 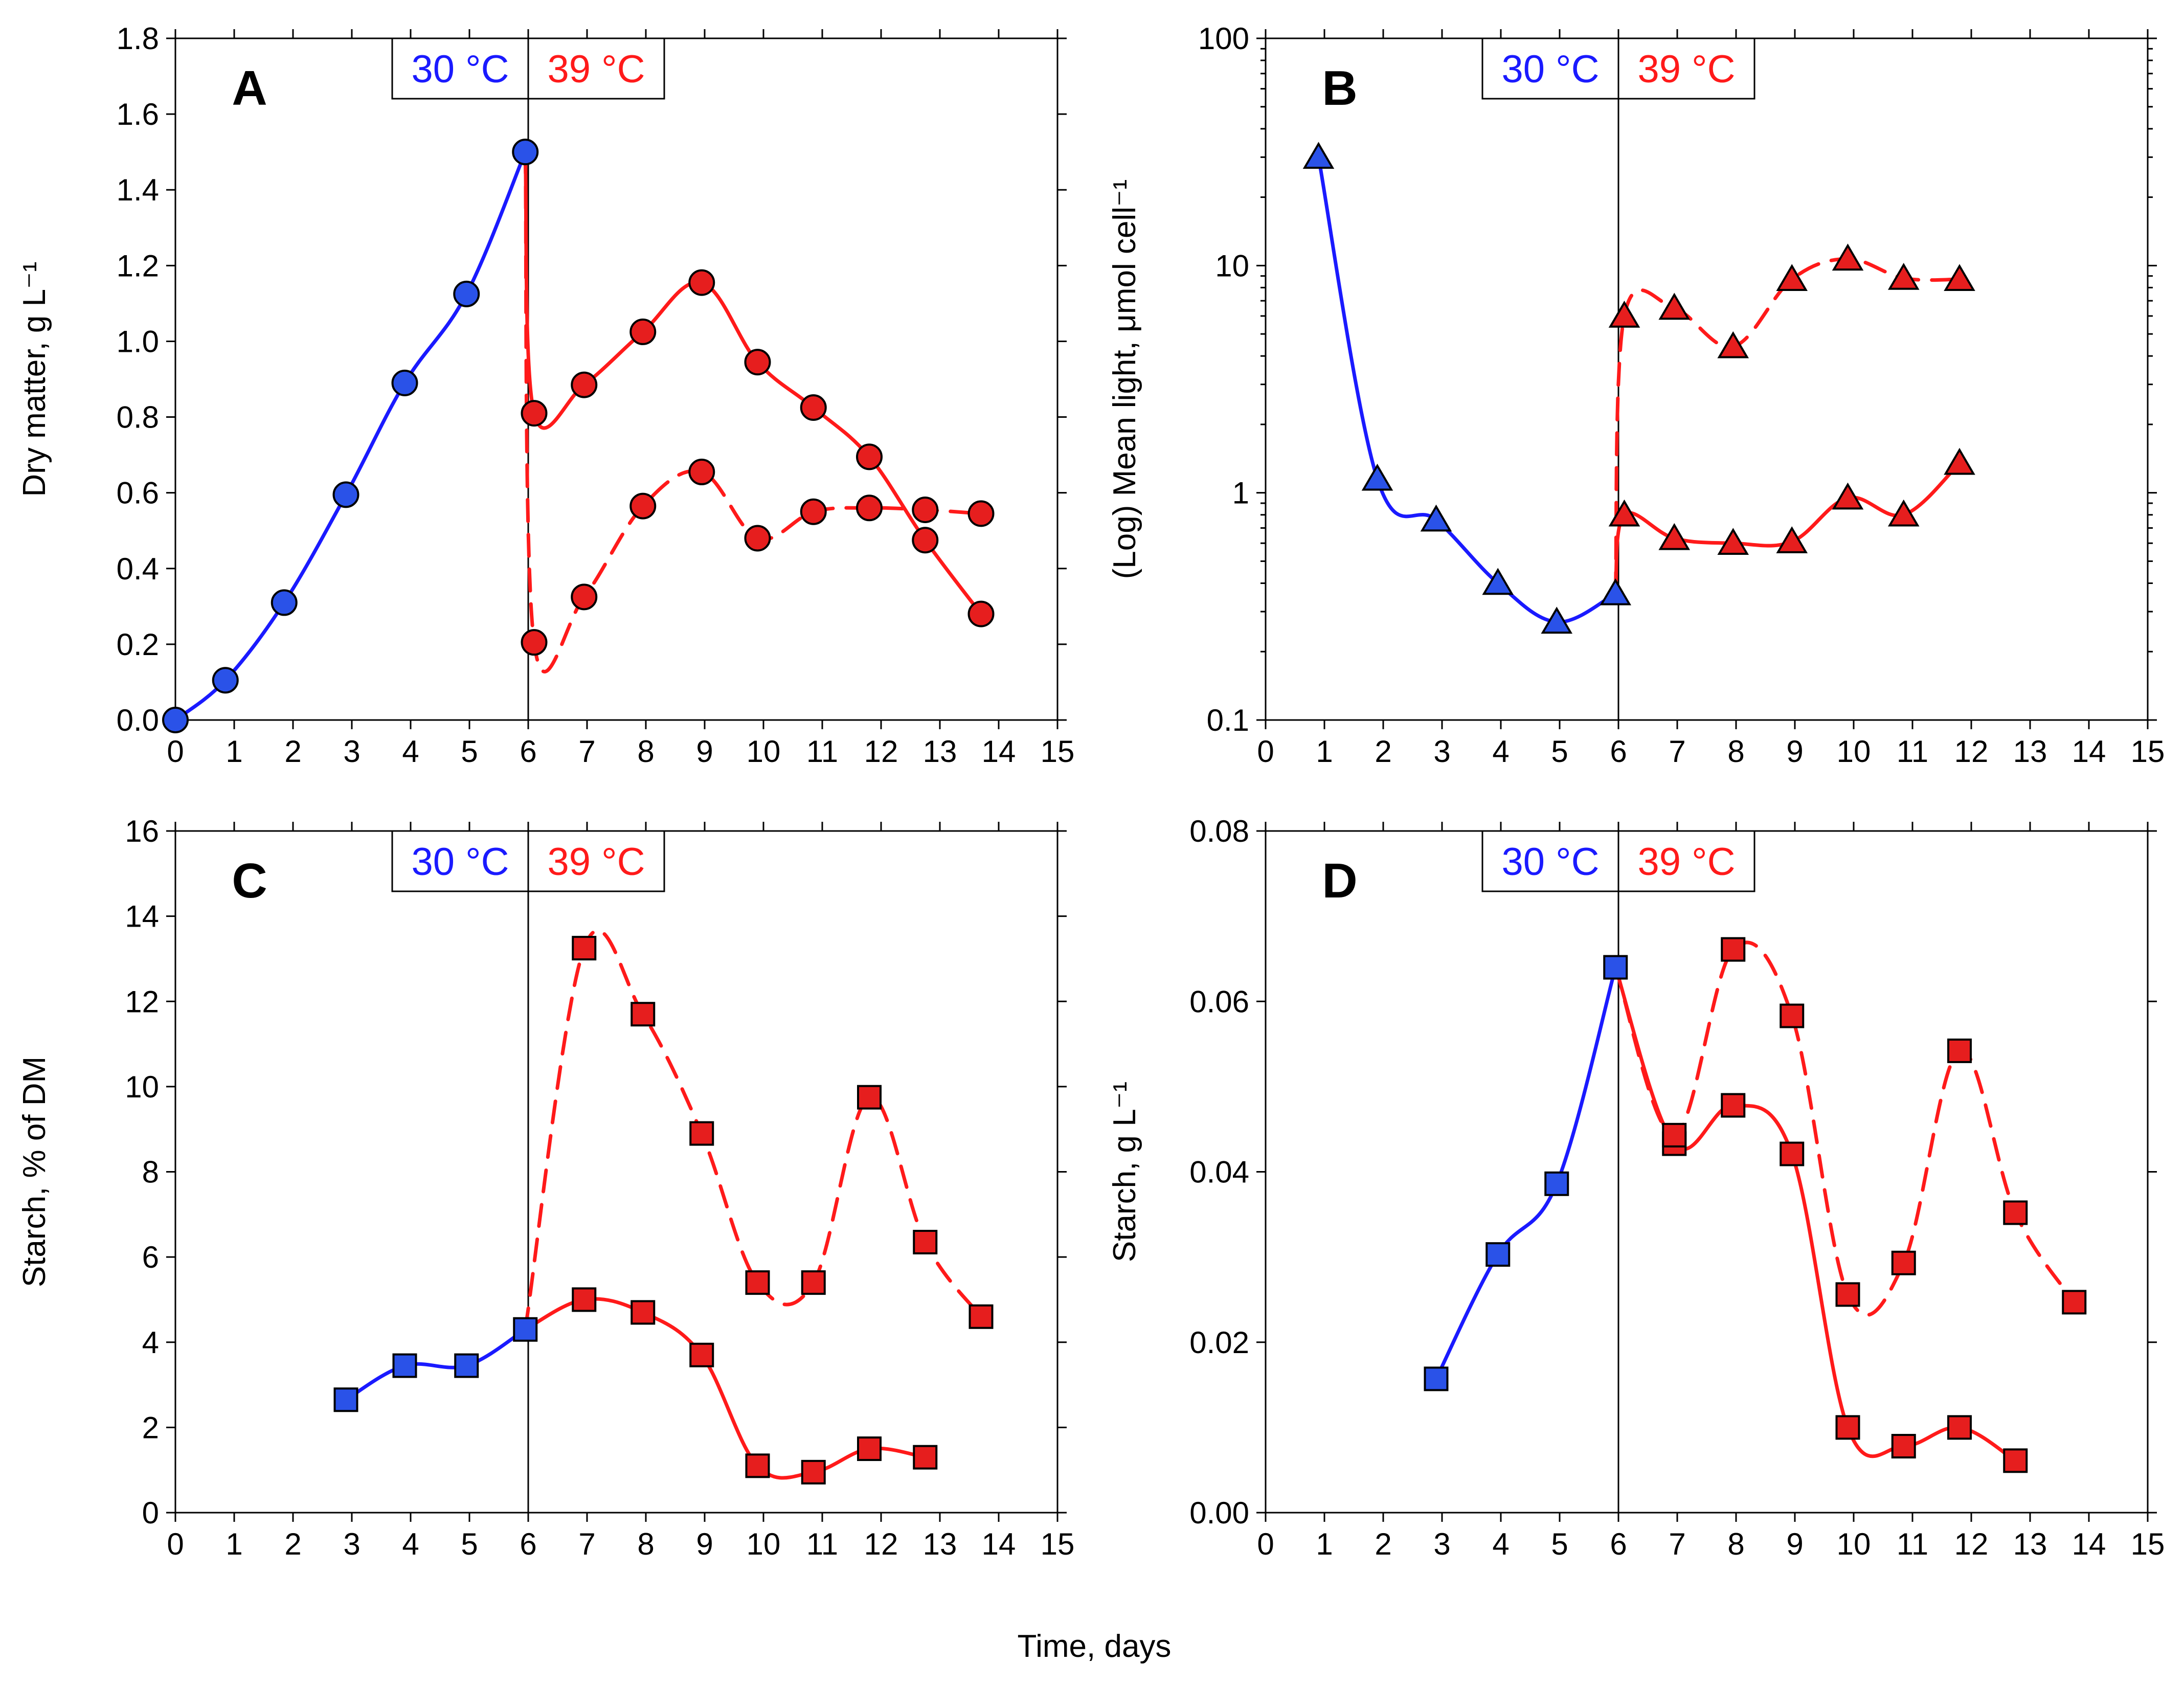 I want to click on x-tick-label-d: 14, so click(x=2089, y=1544).